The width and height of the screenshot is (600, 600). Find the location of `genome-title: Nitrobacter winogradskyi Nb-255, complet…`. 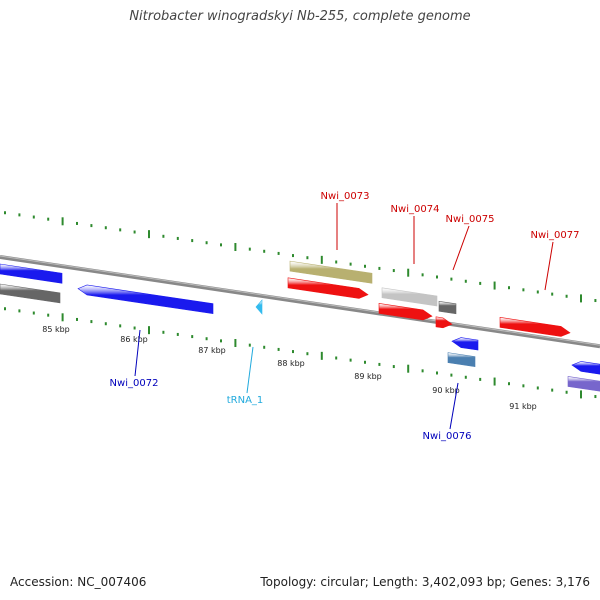

genome-title: Nitrobacter winogradskyi Nb-255, complet… is located at coordinates (300, 16).